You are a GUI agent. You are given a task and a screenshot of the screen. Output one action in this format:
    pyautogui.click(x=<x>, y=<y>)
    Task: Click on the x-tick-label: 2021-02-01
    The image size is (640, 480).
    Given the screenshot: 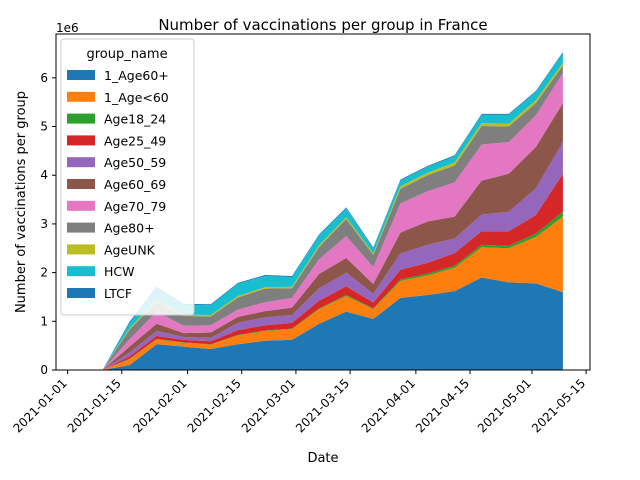 What is the action you would take?
    pyautogui.click(x=159, y=405)
    